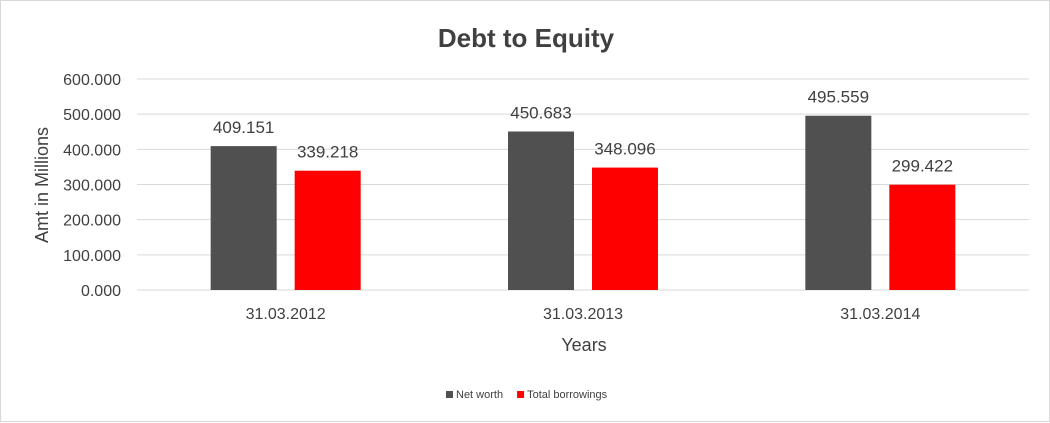 This screenshot has height=423, width=1050. I want to click on y-tick-label: 600.000, so click(92, 80).